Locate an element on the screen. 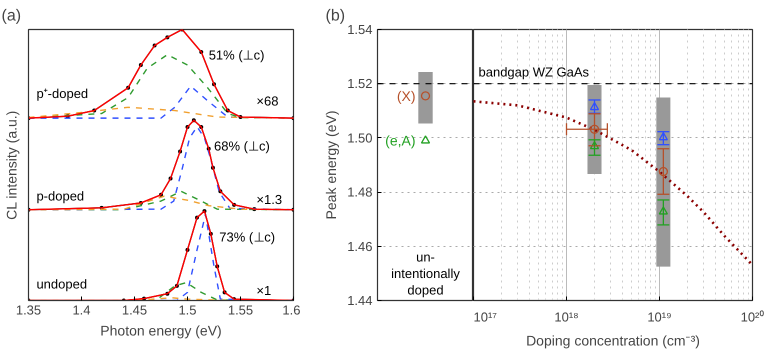 The width and height of the screenshot is (774, 351). ref-line-label: bandgap WZ GaAs is located at coordinates (534, 72).